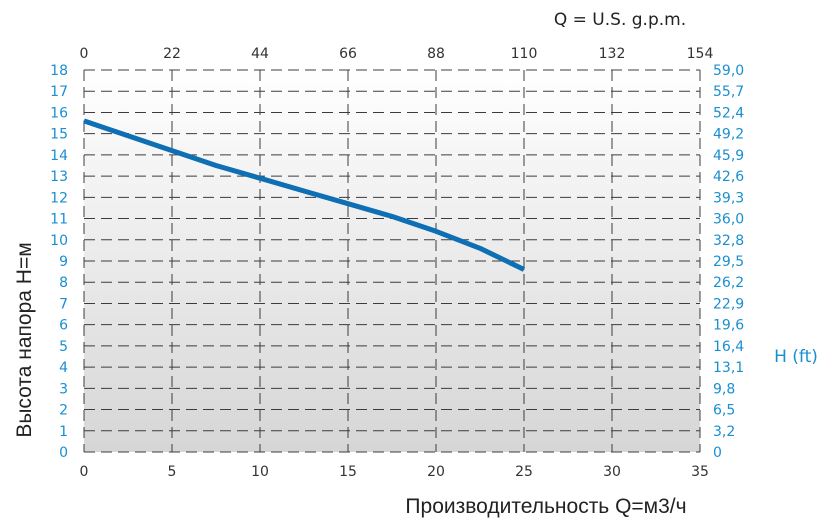 The image size is (828, 521). What do you see at coordinates (728, 347) in the screenshot?
I see `right-tick-label: 16,4` at bounding box center [728, 347].